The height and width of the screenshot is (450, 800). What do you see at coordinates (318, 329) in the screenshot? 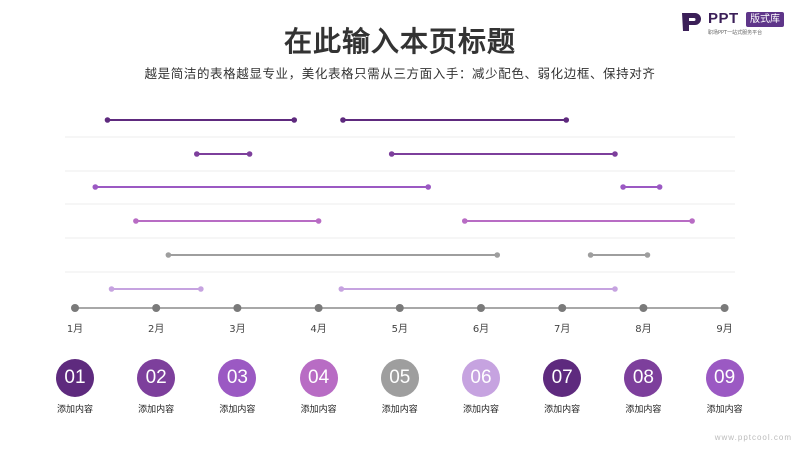
I see `axis-tick-label: 4月` at bounding box center [318, 329].